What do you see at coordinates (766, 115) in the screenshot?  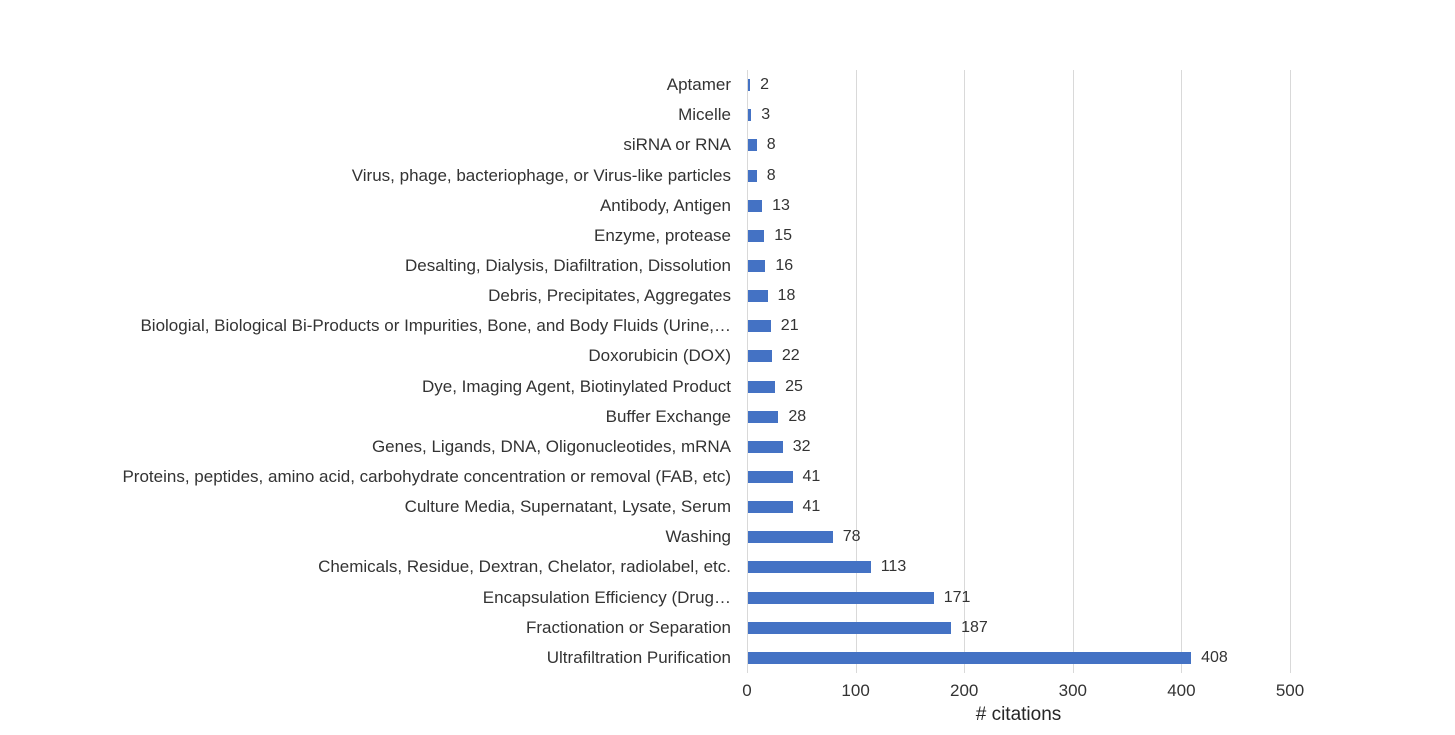 I see `bar-value-label: 3` at bounding box center [766, 115].